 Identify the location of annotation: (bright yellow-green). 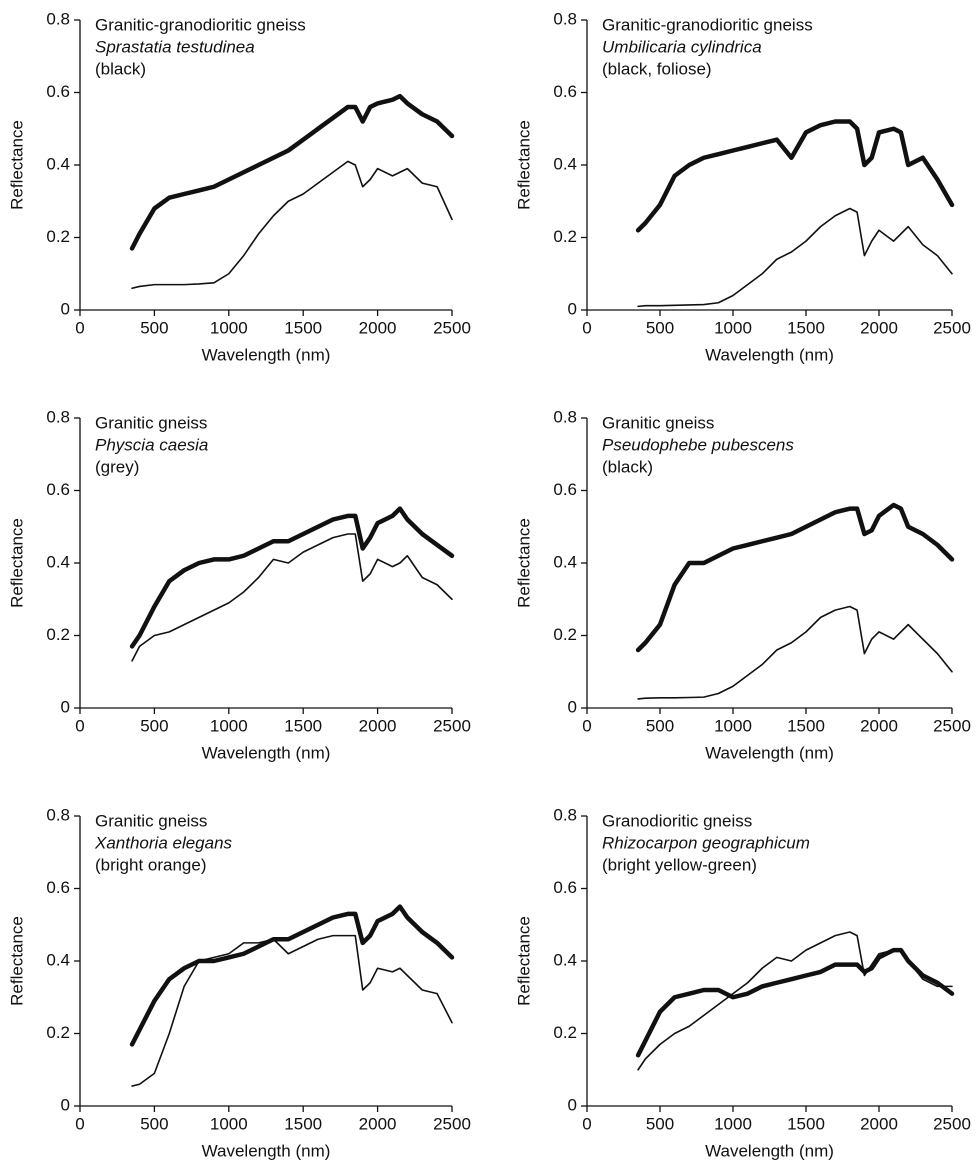
(679, 864).